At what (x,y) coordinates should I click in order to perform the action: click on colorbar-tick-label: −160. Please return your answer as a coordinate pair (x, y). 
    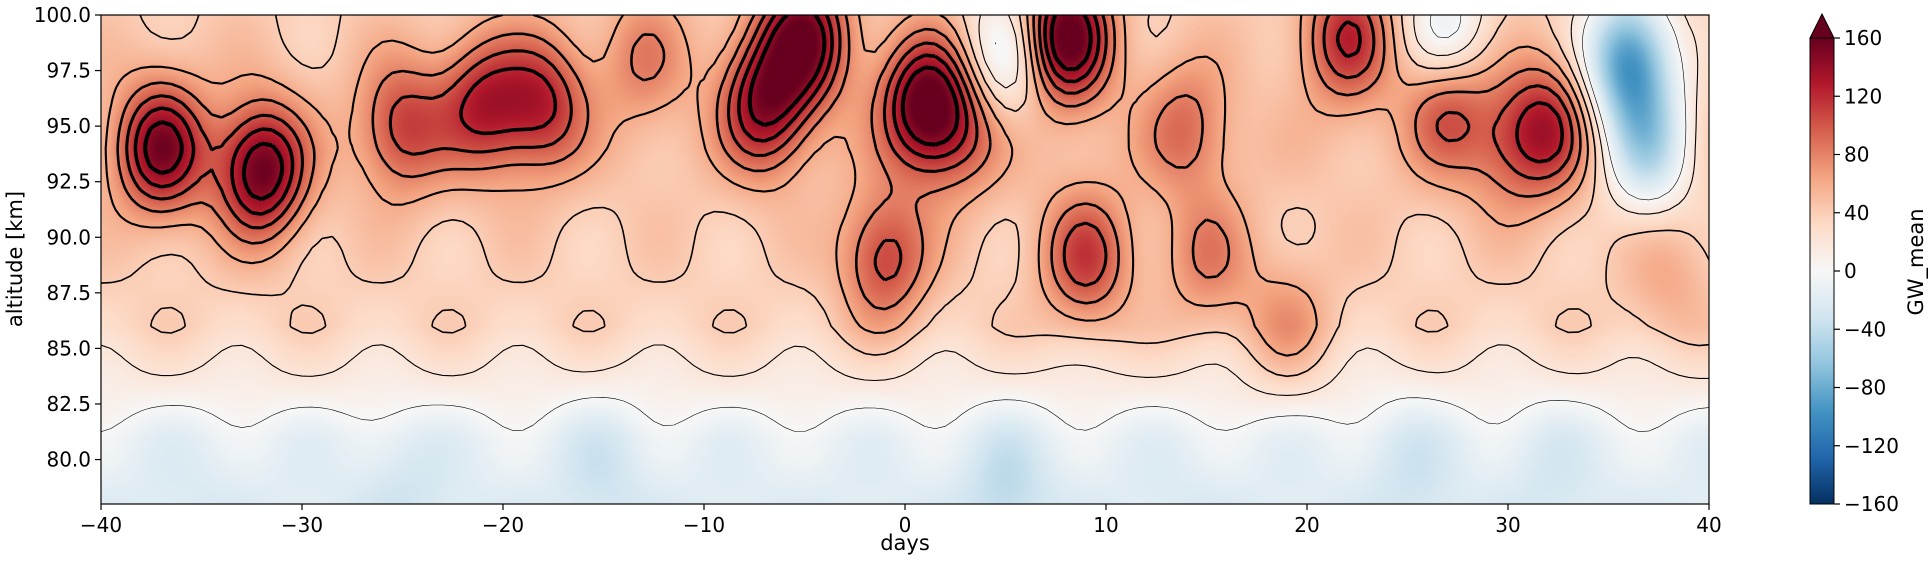
    Looking at the image, I should click on (1871, 504).